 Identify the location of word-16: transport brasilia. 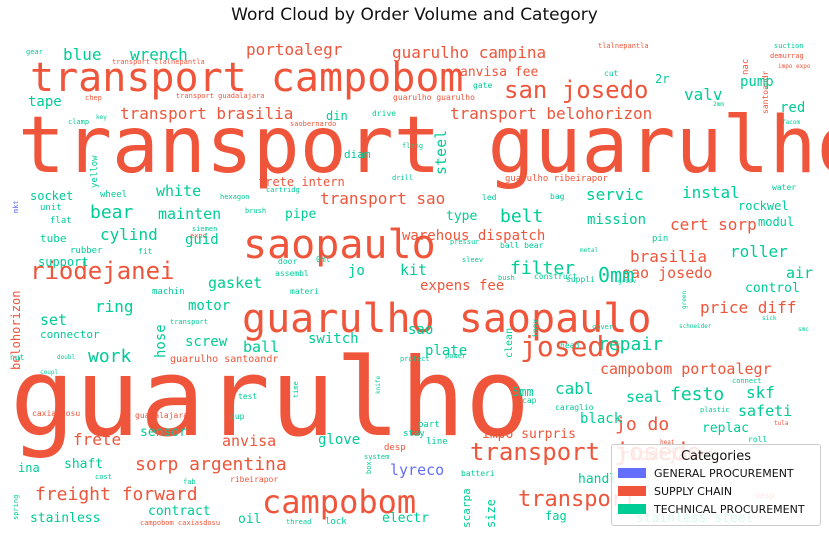
(206, 113).